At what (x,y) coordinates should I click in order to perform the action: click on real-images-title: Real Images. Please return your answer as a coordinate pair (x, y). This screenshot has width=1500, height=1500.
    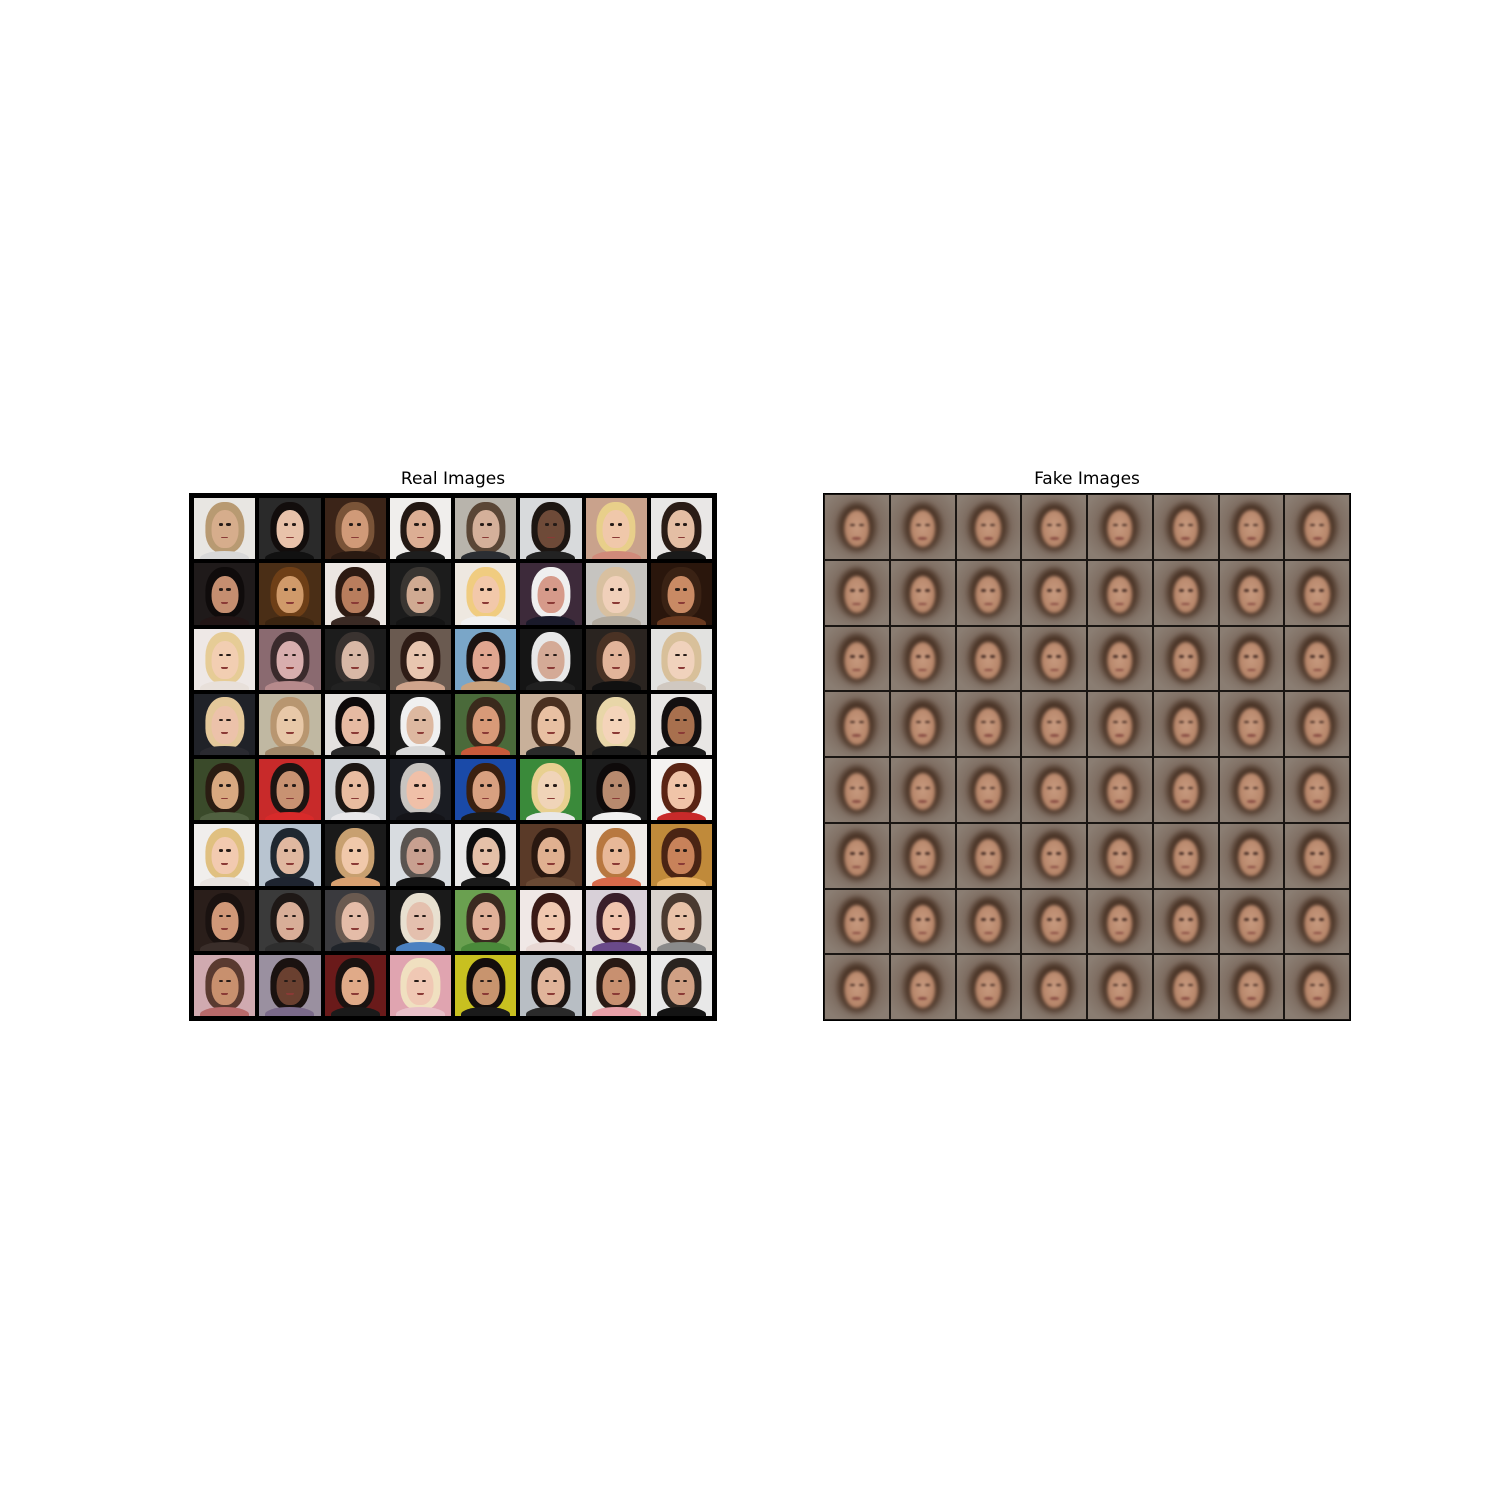
    Looking at the image, I should click on (453, 479).